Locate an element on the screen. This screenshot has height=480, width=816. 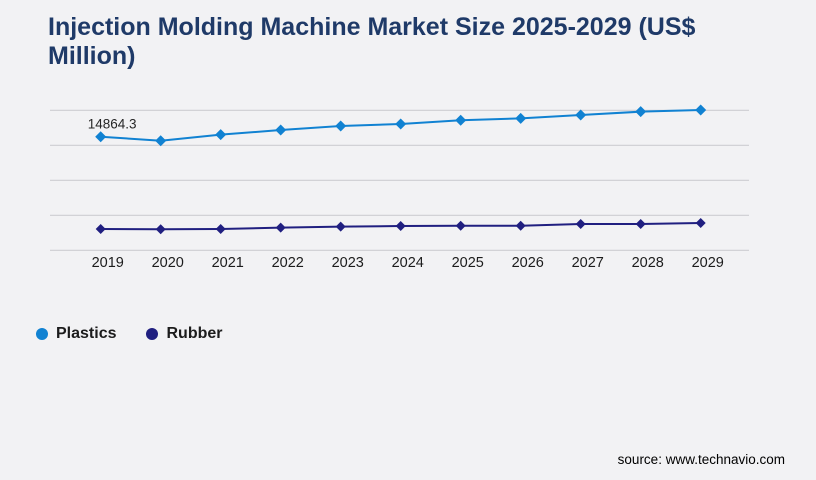
data-point-plastics-2019 is located at coordinates (101, 137).